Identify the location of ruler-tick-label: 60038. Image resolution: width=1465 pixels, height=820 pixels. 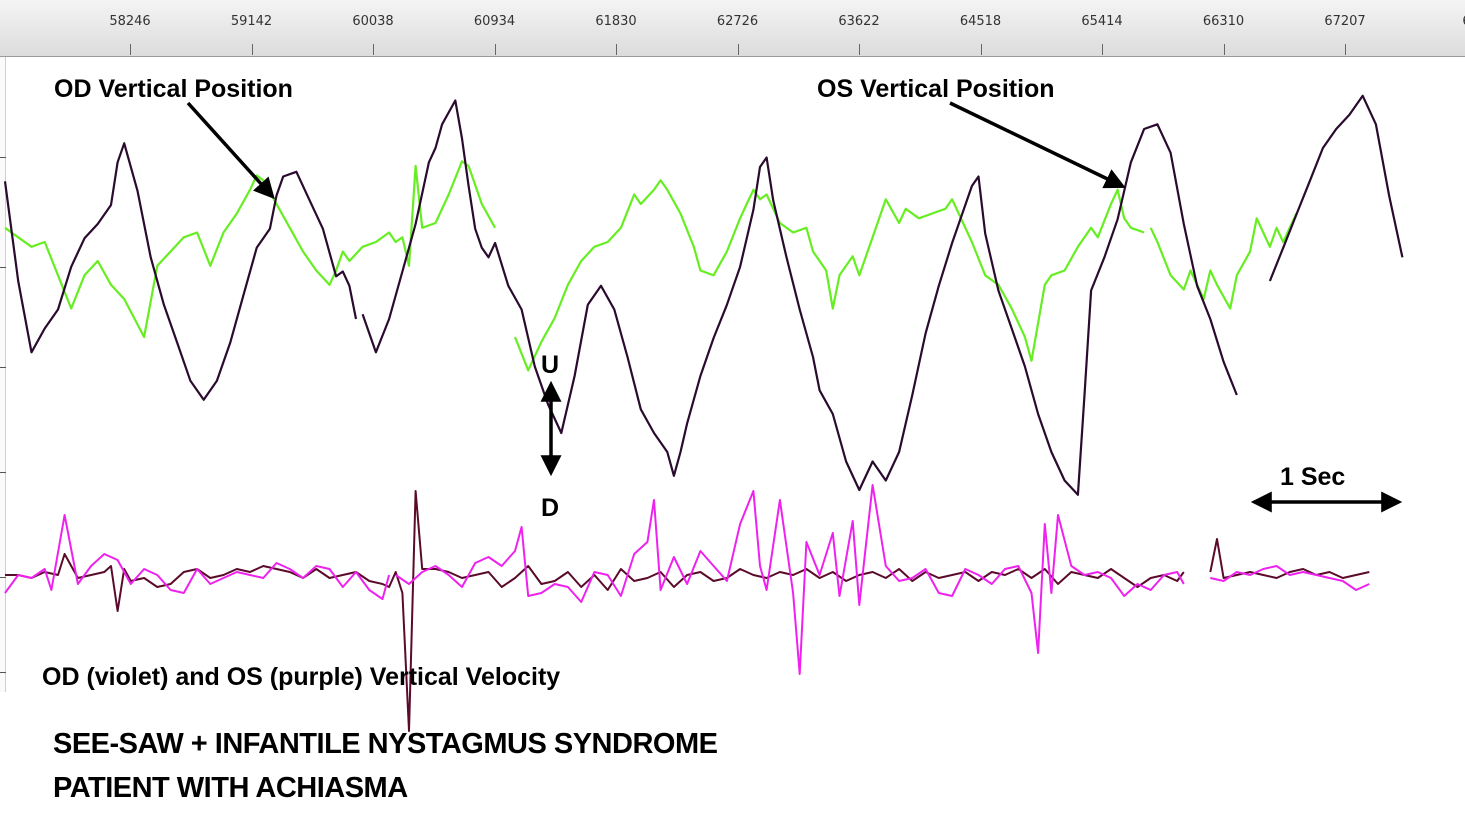
(373, 21).